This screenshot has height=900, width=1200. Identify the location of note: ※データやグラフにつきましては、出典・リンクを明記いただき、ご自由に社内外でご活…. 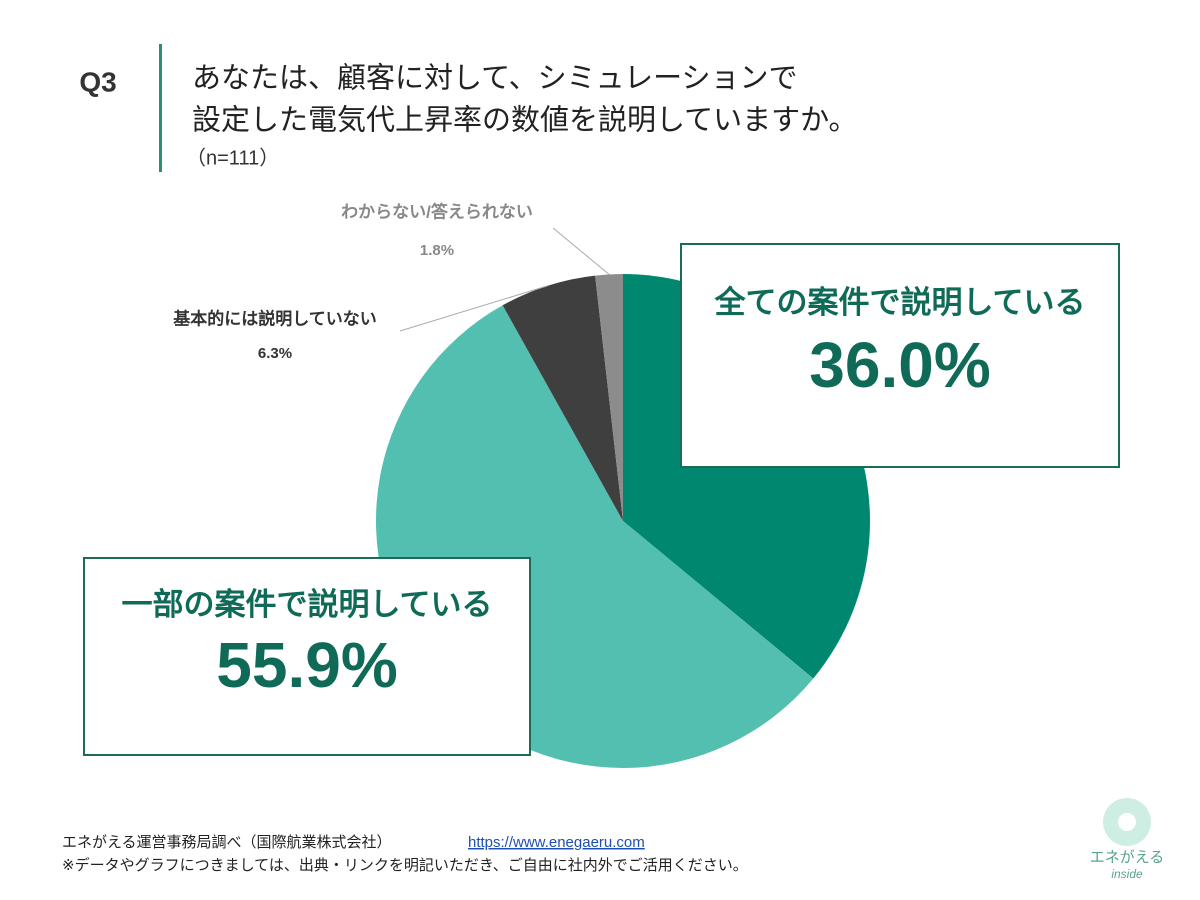
(405, 865).